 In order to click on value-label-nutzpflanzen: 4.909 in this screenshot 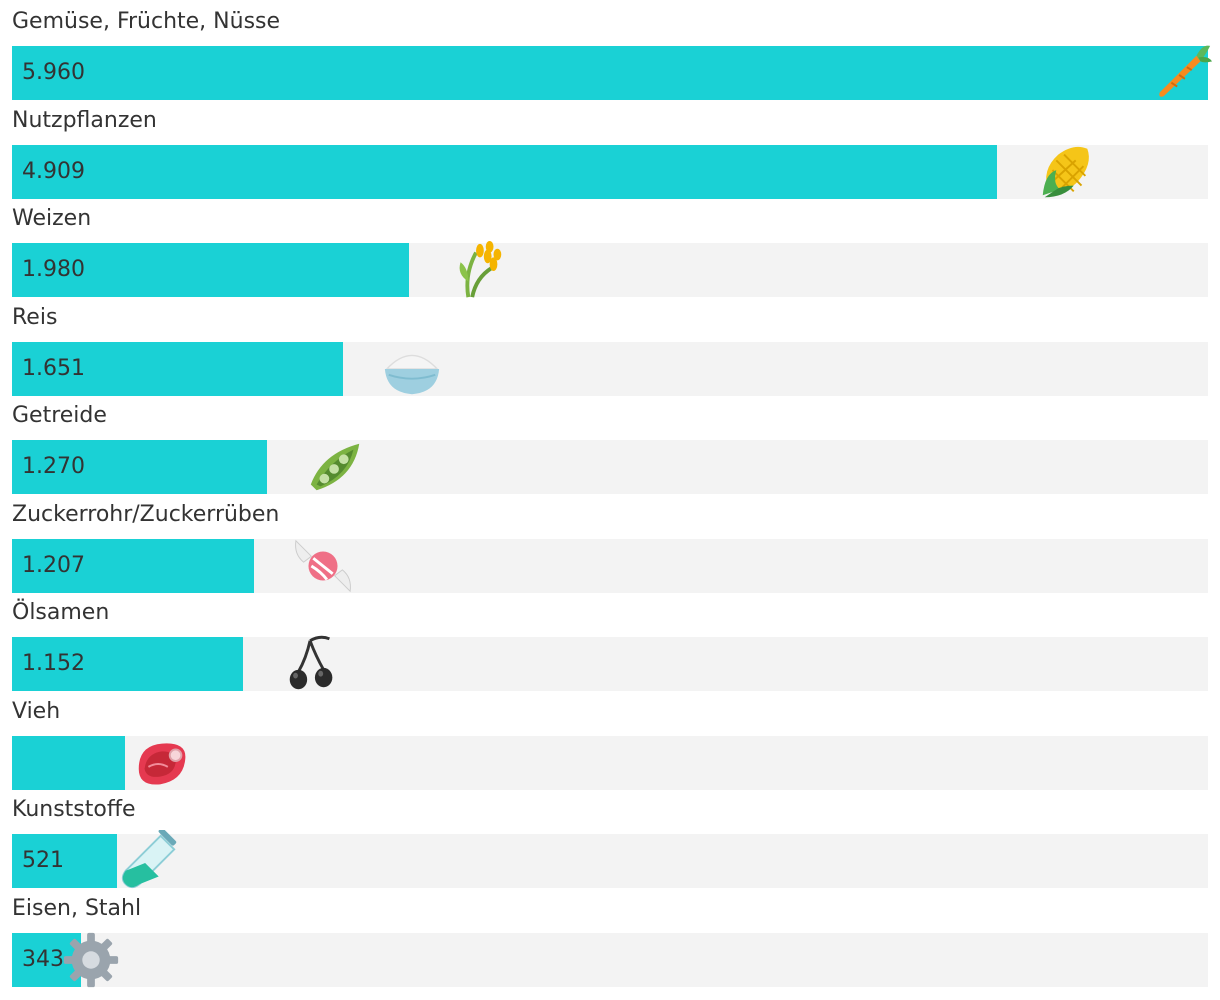, I will do `click(53, 171)`.